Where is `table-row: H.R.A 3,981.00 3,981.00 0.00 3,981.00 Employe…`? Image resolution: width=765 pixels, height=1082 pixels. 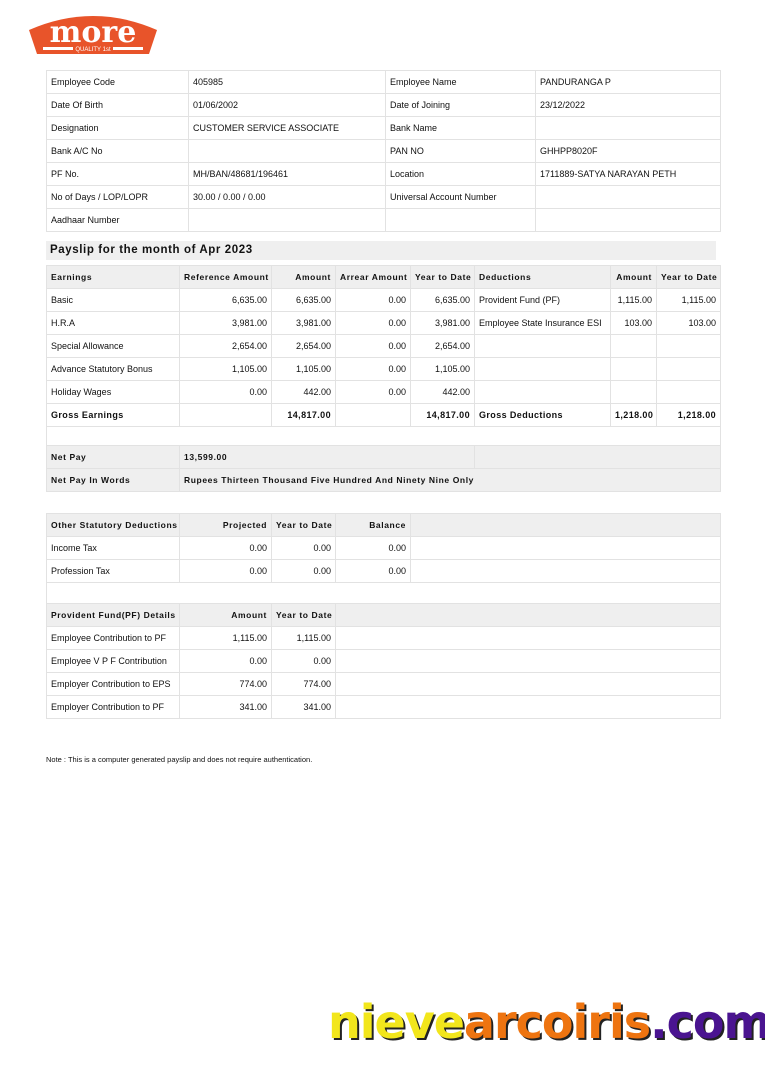 table-row: H.R.A 3,981.00 3,981.00 0.00 3,981.00 Employe… is located at coordinates (383, 323).